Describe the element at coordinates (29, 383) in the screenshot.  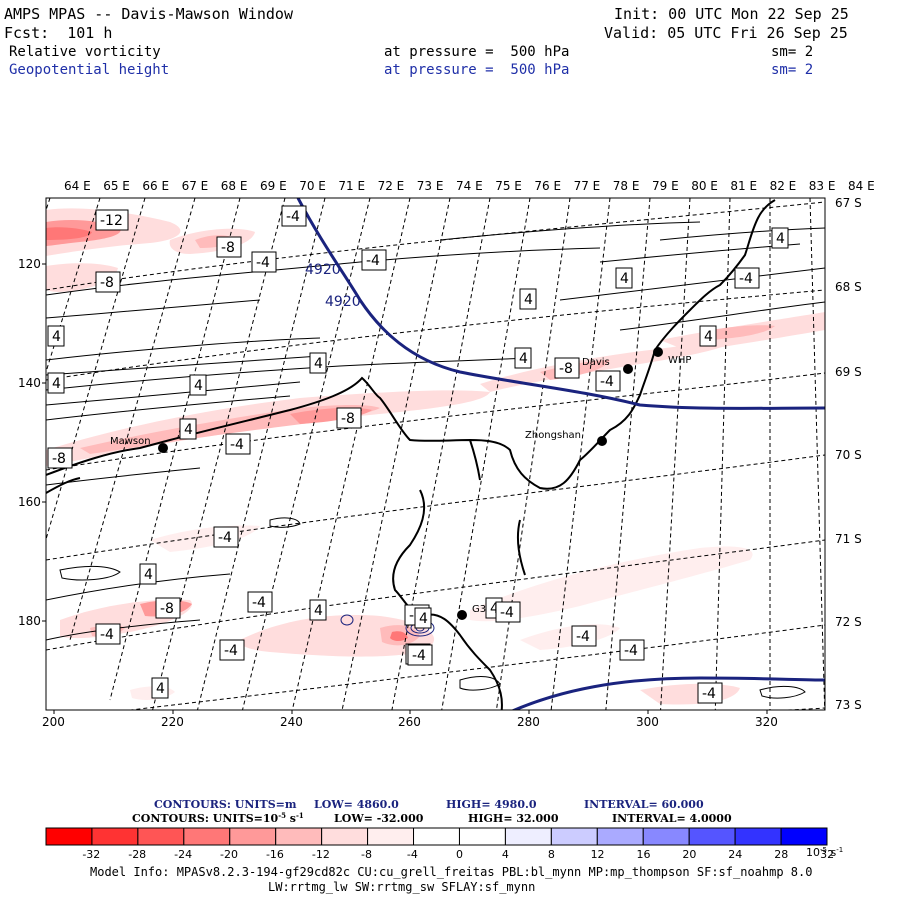
I see `y-tick-label: 140` at that location.